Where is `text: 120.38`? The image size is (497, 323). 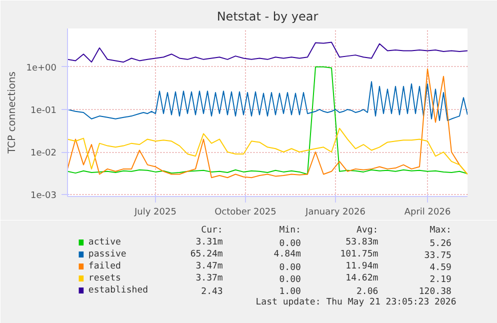
text: 120.38 is located at coordinates (435, 292).